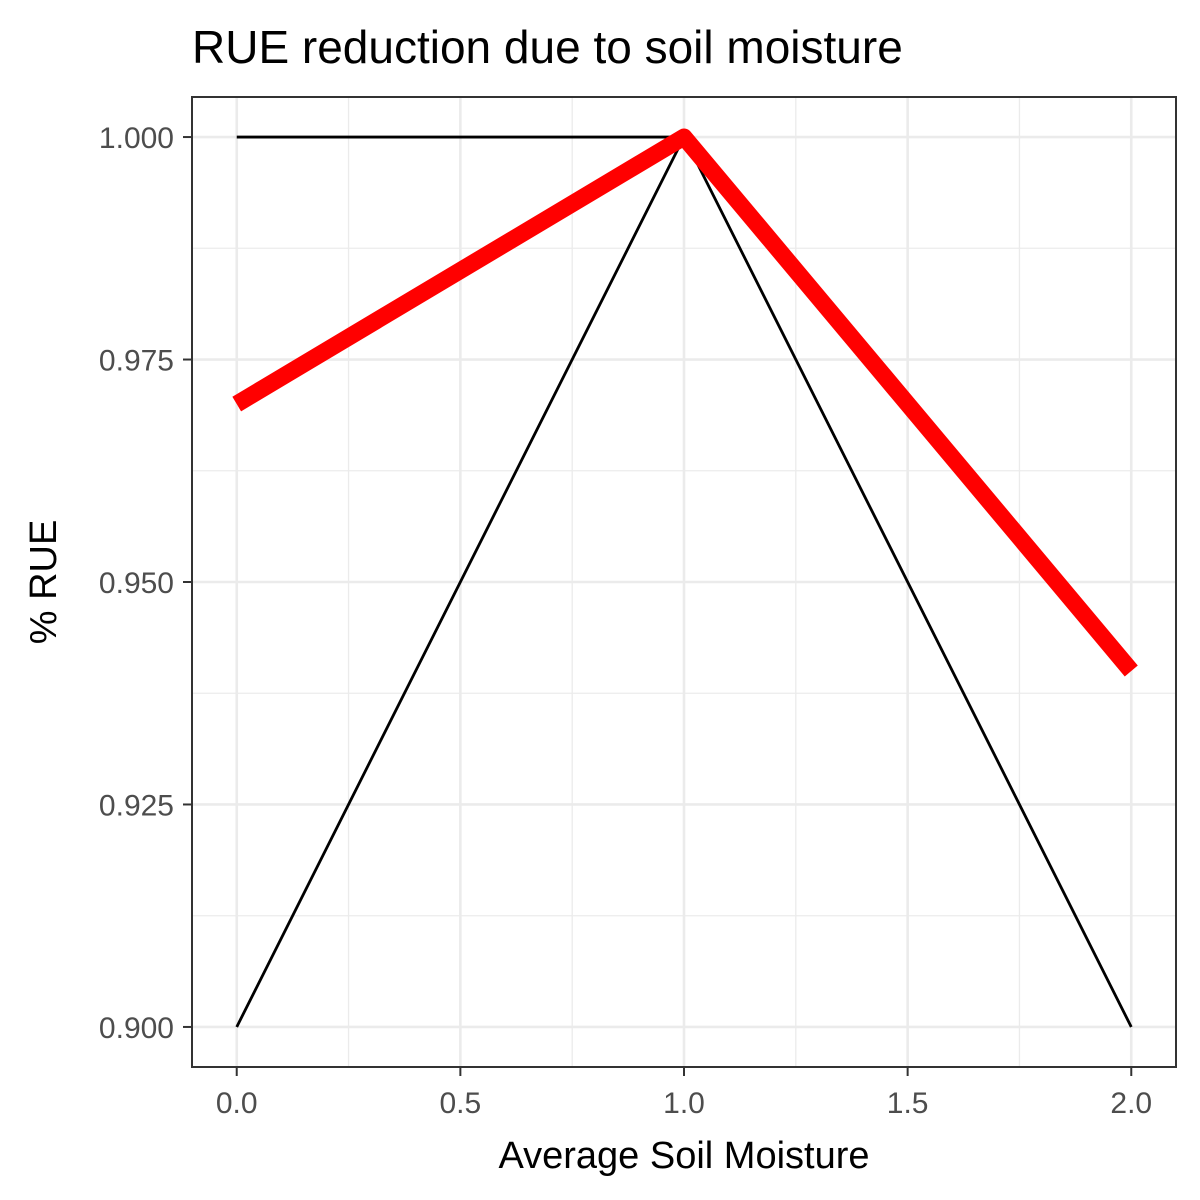 Image resolution: width=1200 pixels, height=1200 pixels. What do you see at coordinates (1131, 1103) in the screenshot?
I see `x-tick-label: 2.0` at bounding box center [1131, 1103].